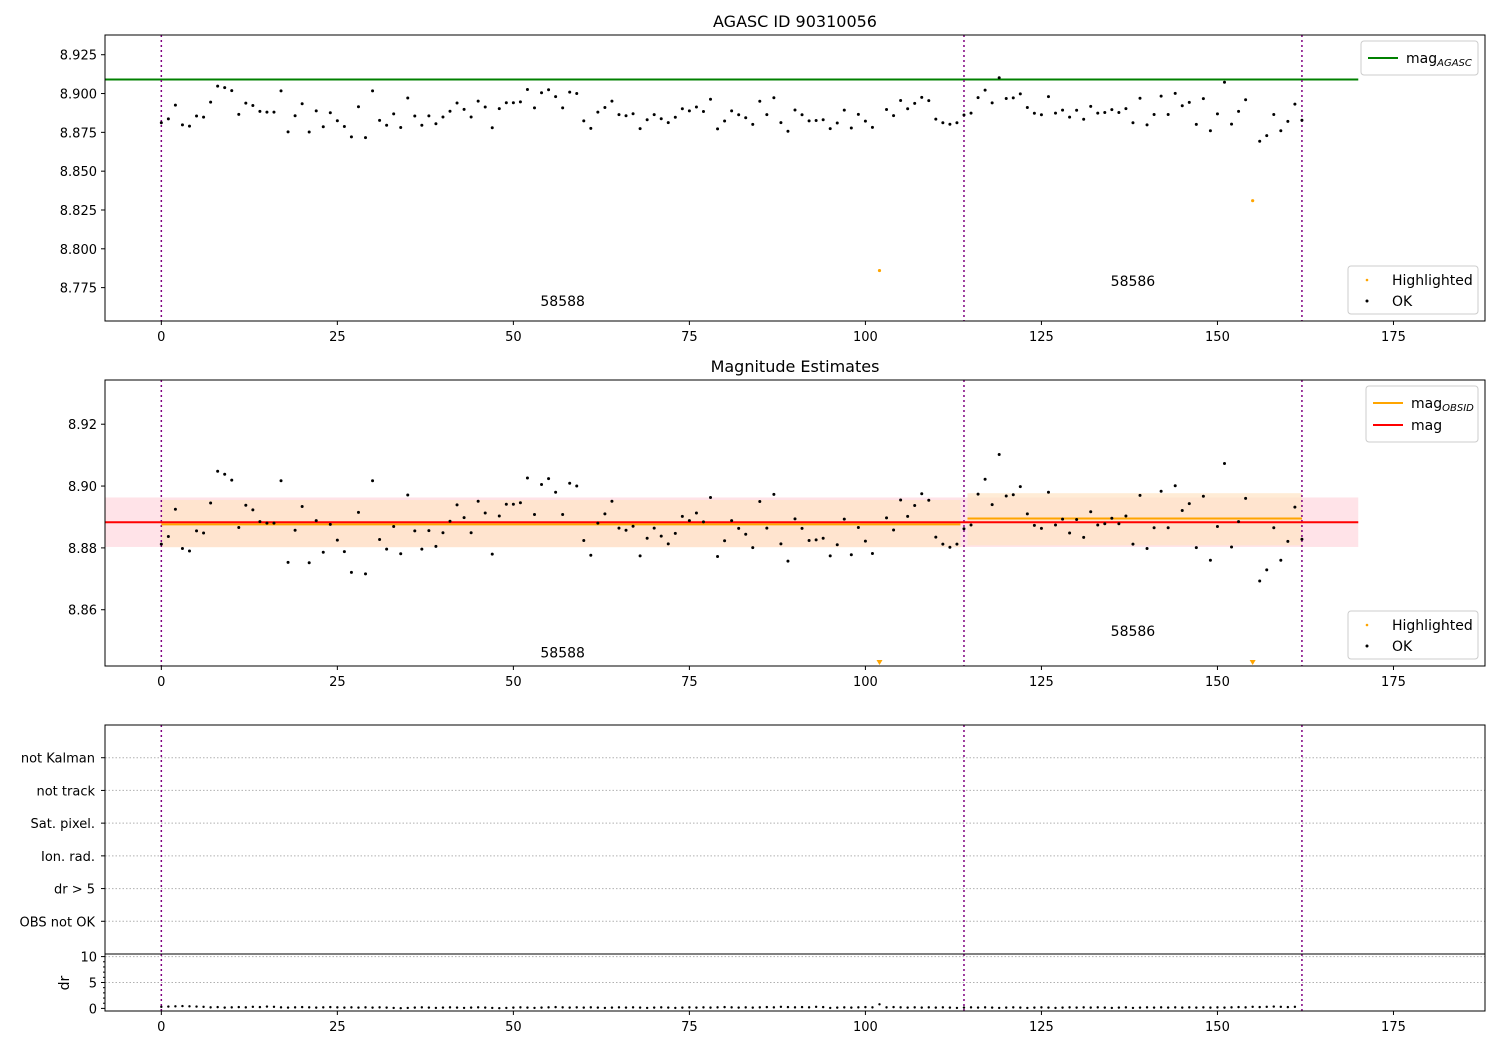  What do you see at coordinates (63, 824) in the screenshot?
I see `flag-label-2: Sat. pixel.` at bounding box center [63, 824].